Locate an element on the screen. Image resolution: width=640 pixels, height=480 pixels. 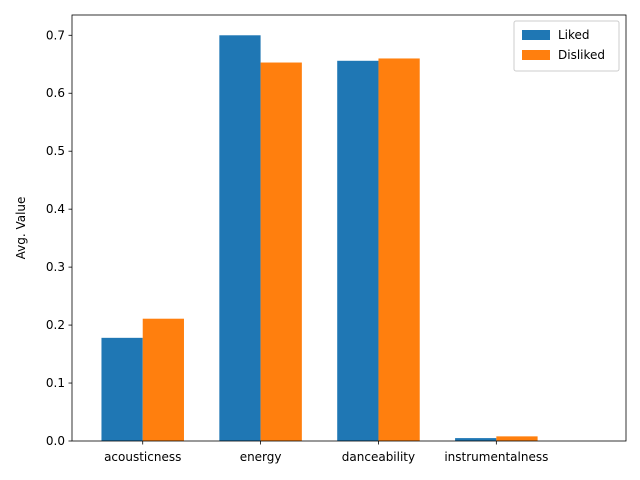
x-tick-label-instrumentalness: instrumentalness is located at coordinates (496, 457).